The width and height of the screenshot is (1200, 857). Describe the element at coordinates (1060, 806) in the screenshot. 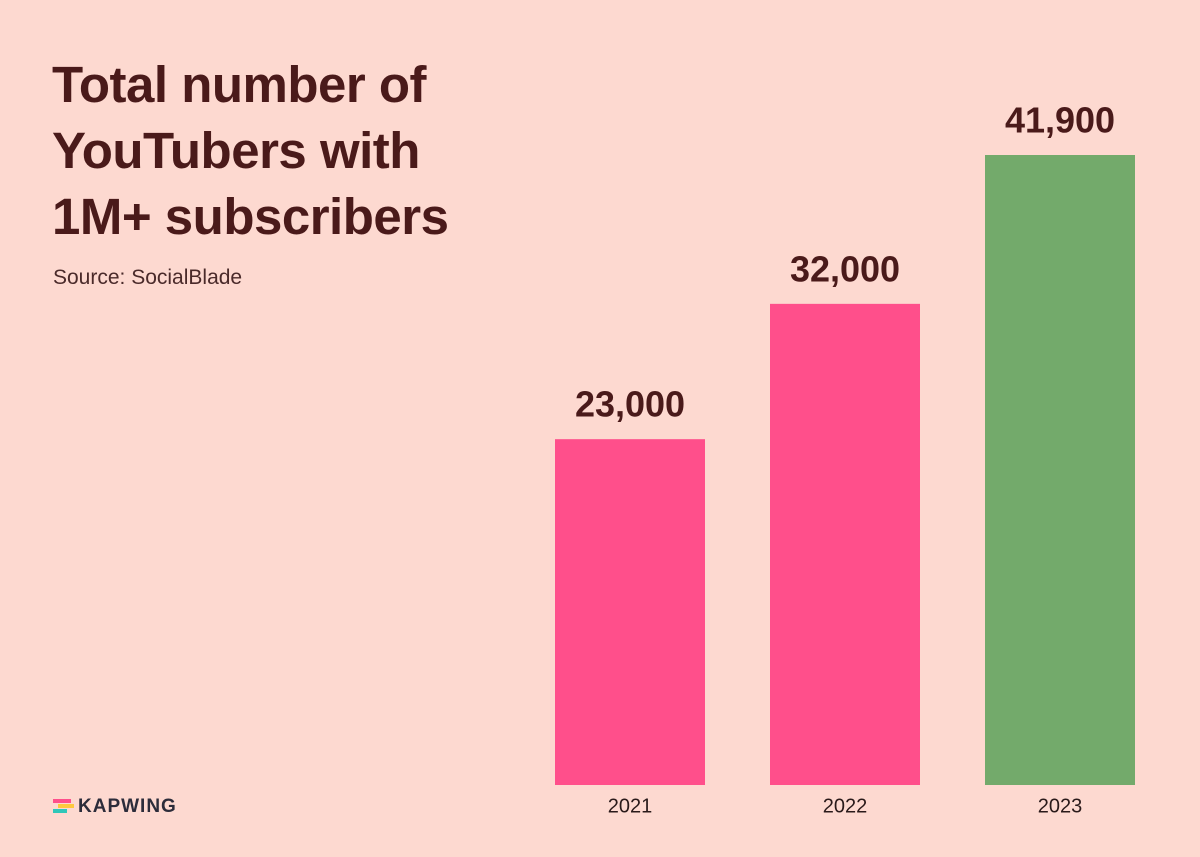

I see `x-tick-label: 2023` at that location.